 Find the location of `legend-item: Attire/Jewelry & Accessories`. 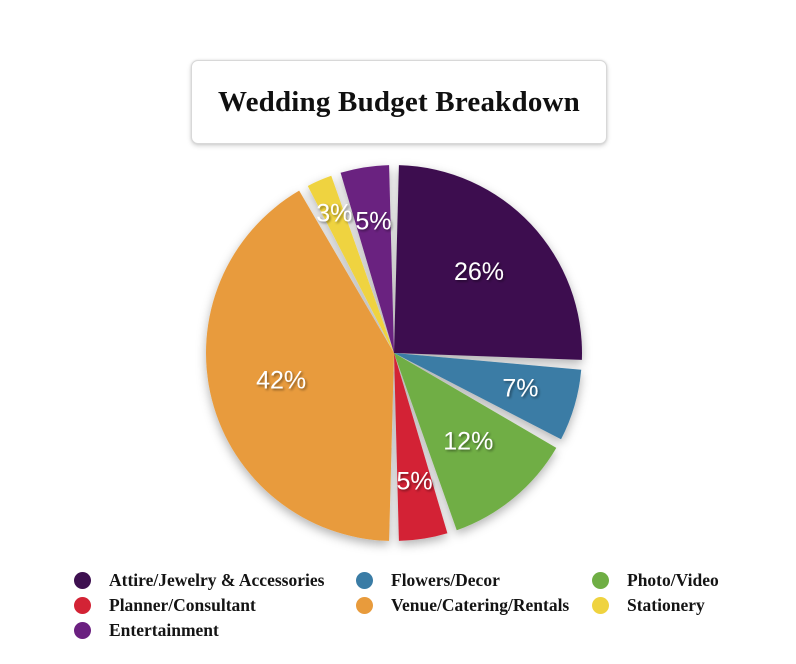

legend-item: Attire/Jewelry & Accessories is located at coordinates (214, 580).